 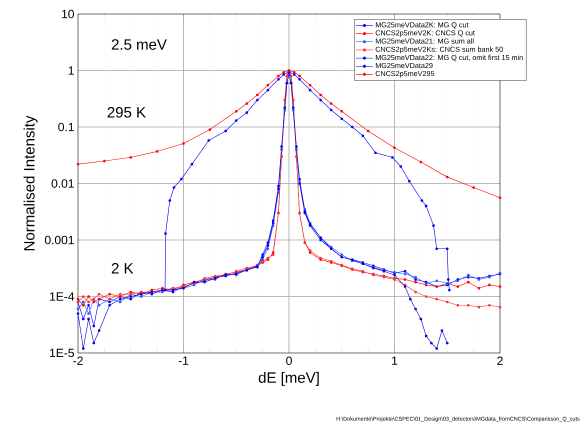 I want to click on annotation: 295 K, so click(x=127, y=112).